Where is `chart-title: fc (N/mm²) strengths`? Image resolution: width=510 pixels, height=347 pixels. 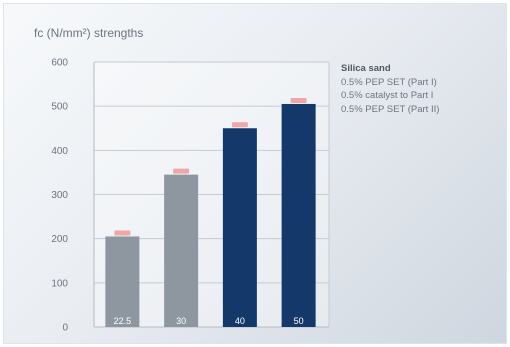 chart-title: fc (N/mm²) strengths is located at coordinates (89, 33).